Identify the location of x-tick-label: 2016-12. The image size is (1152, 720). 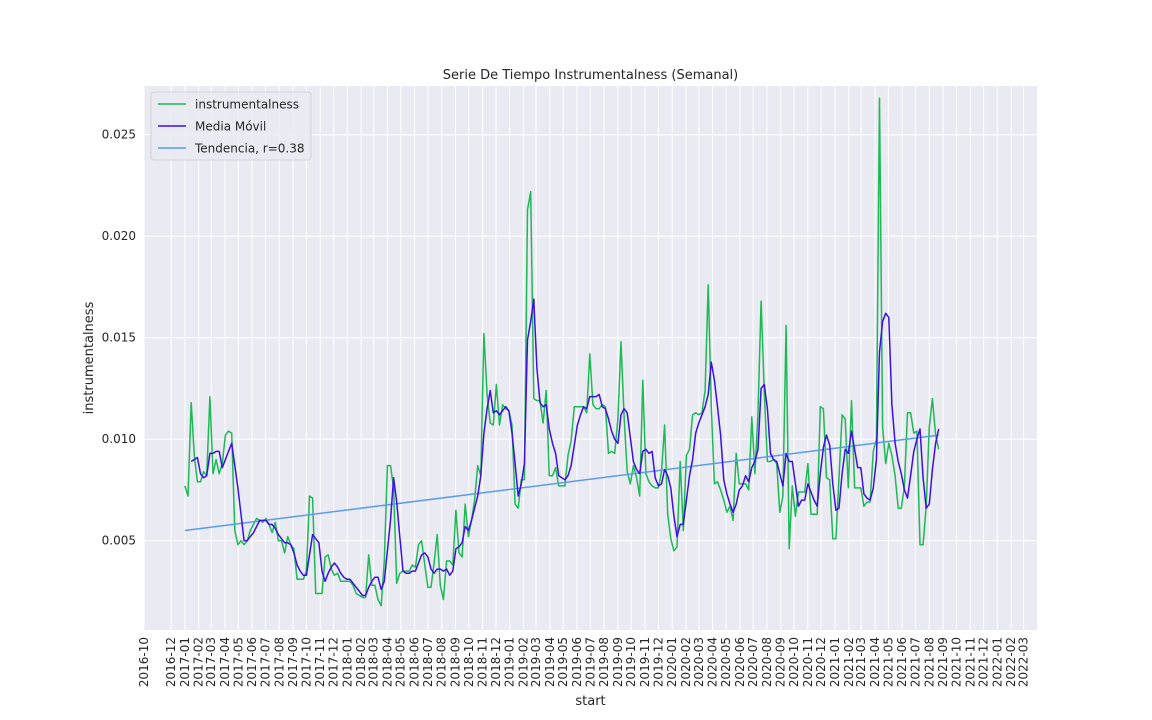
(171, 662).